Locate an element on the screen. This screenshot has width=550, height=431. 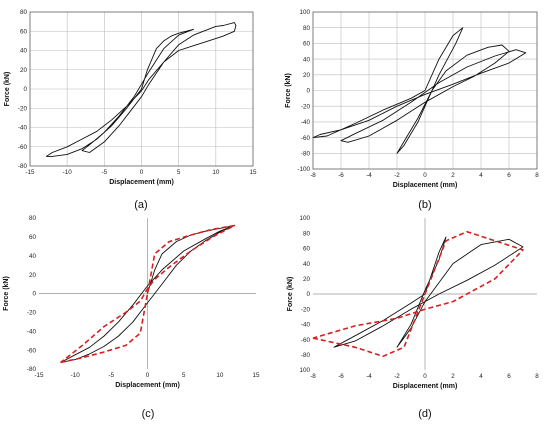
y-tick-label: -100 is located at coordinates (303, 169).